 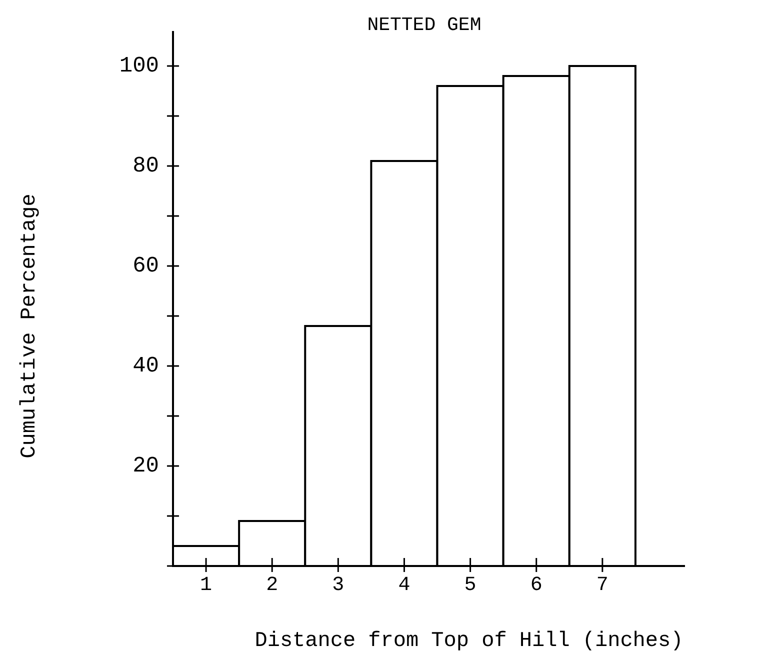 What do you see at coordinates (602, 585) in the screenshot?
I see `x-tick-label: 7` at bounding box center [602, 585].